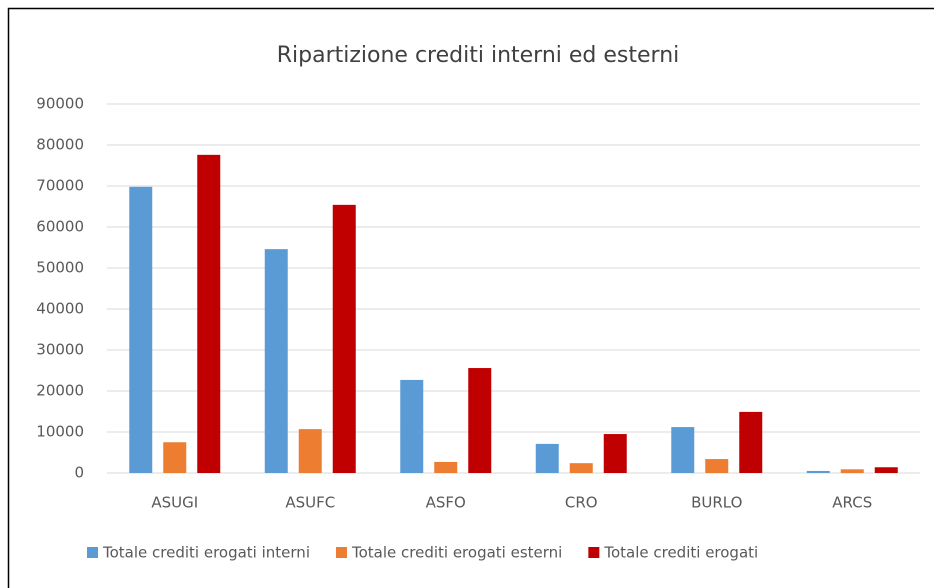 This screenshot has width=934, height=588. Describe the element at coordinates (60, 104) in the screenshot. I see `y-tick-label: 90000` at that location.